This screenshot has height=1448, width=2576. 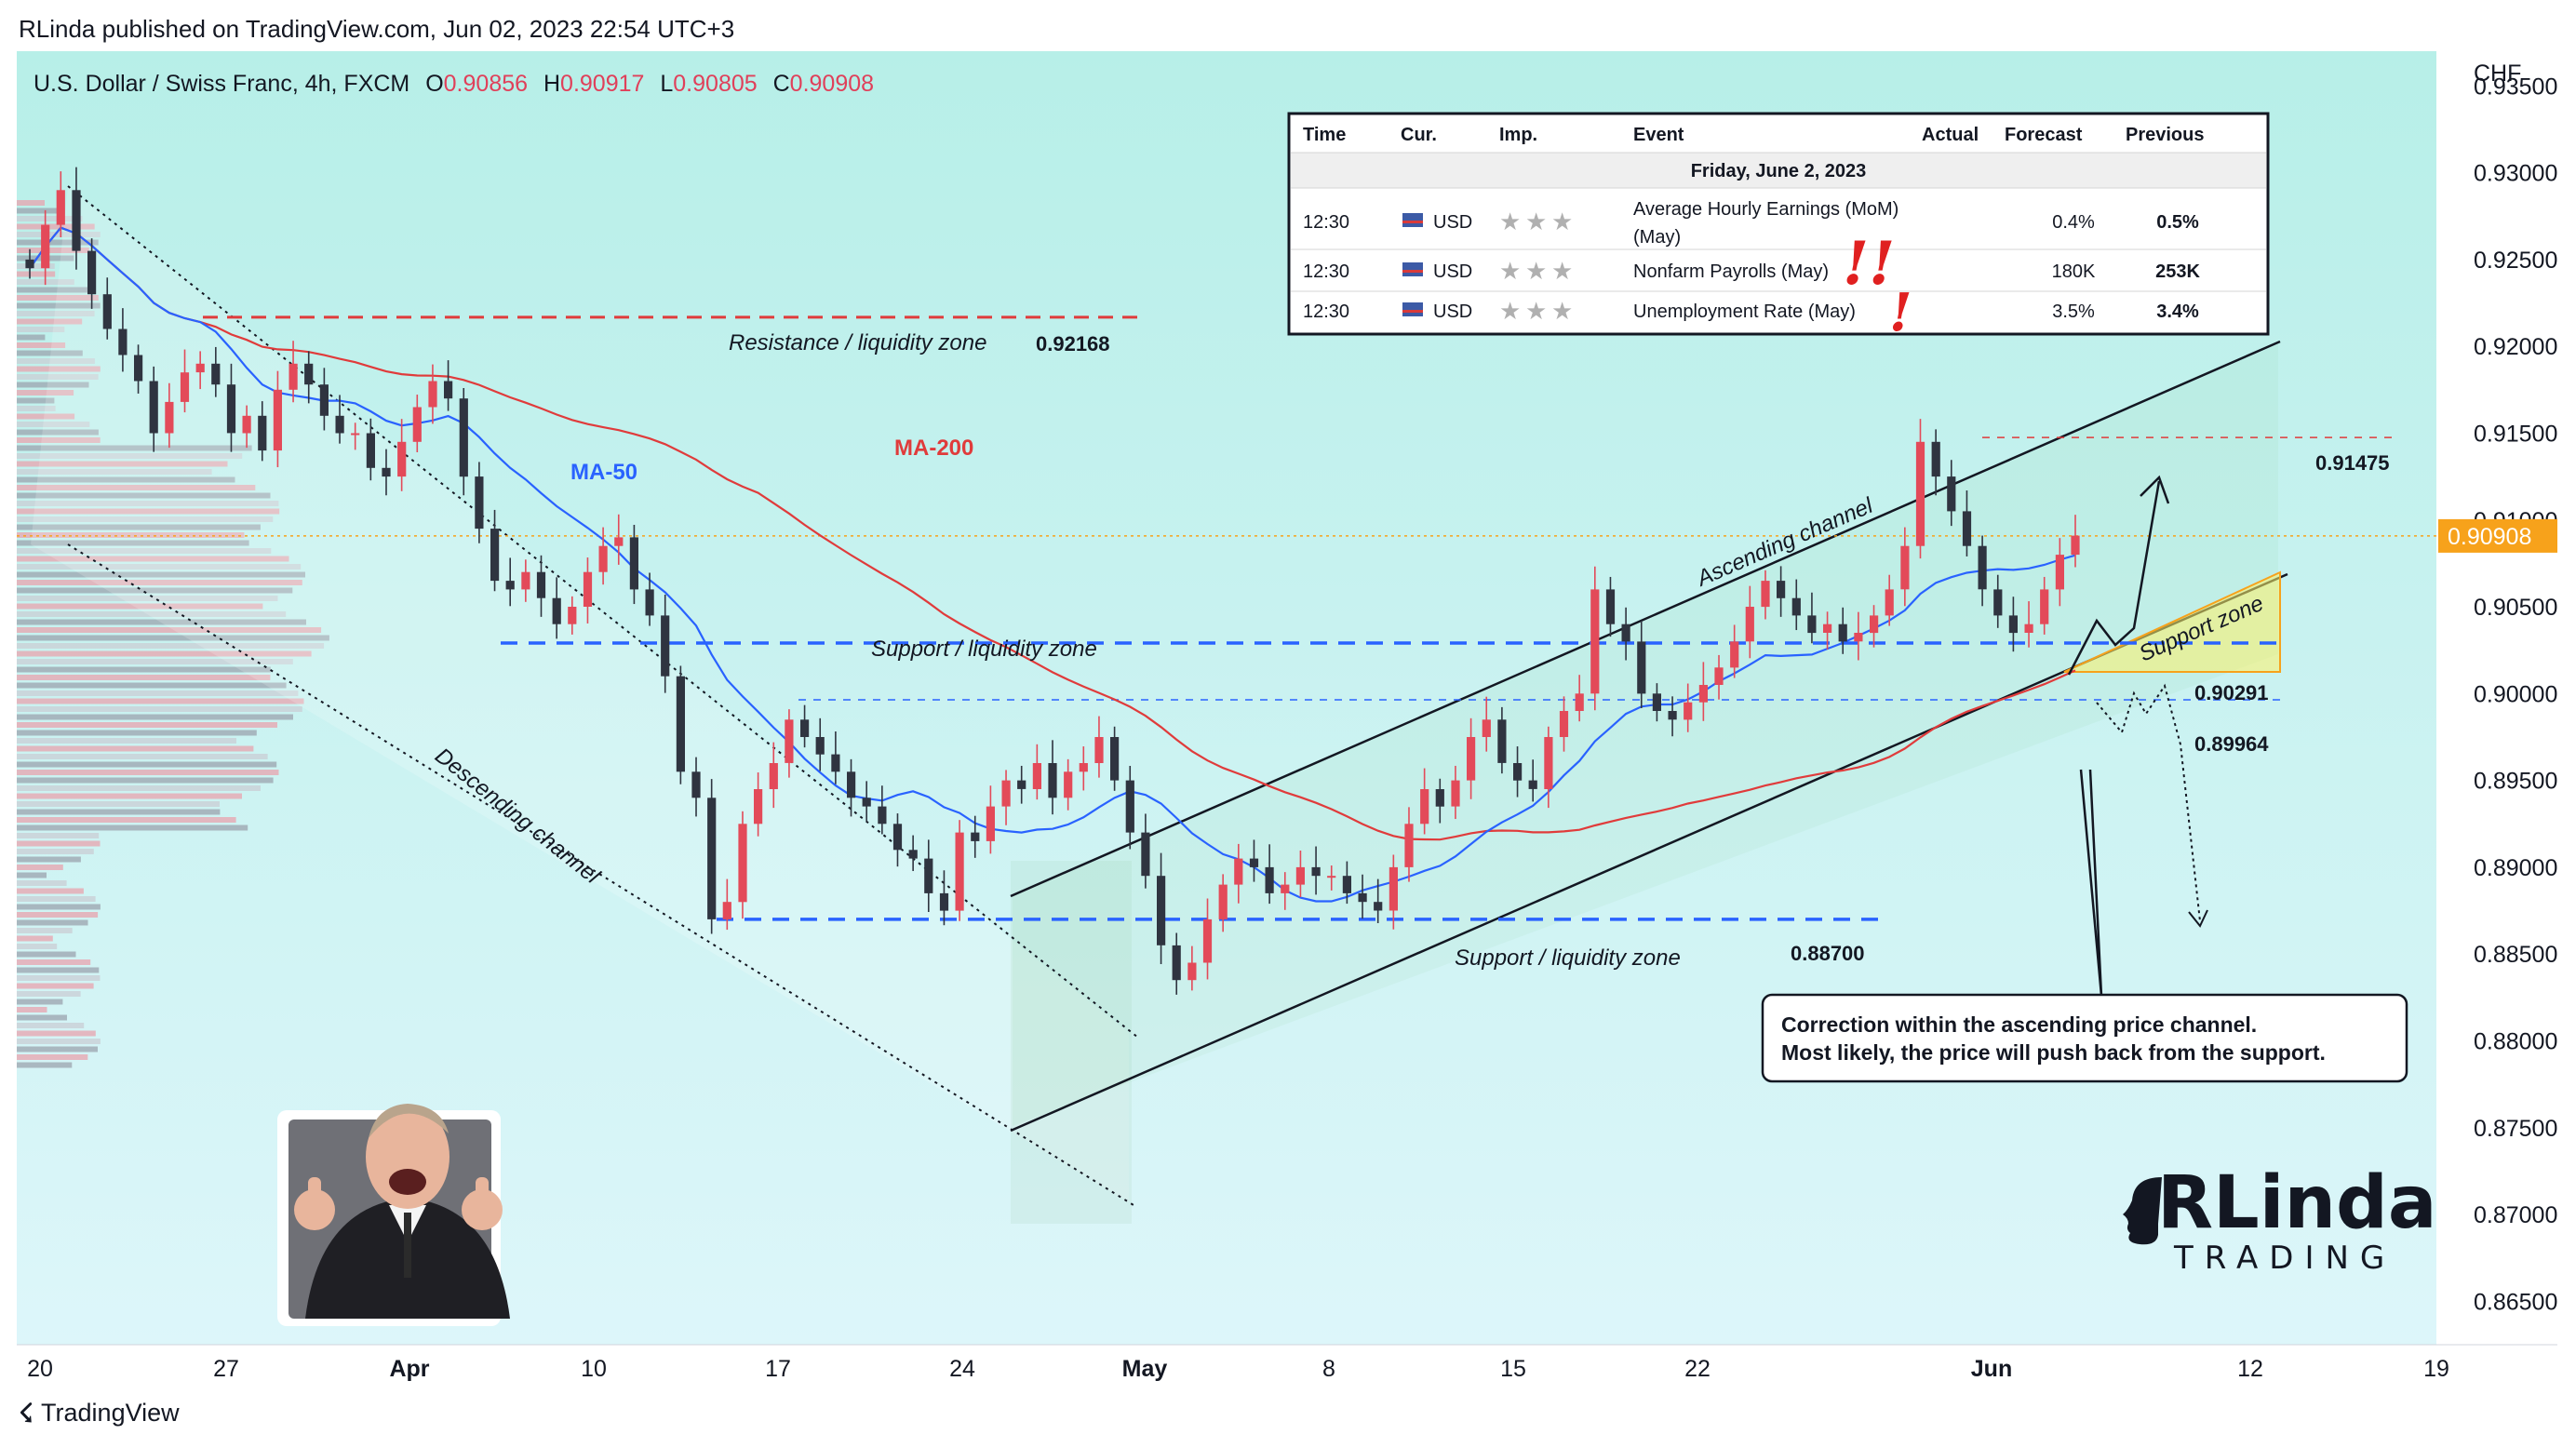 I want to click on open-label: O, so click(x=434, y=84).